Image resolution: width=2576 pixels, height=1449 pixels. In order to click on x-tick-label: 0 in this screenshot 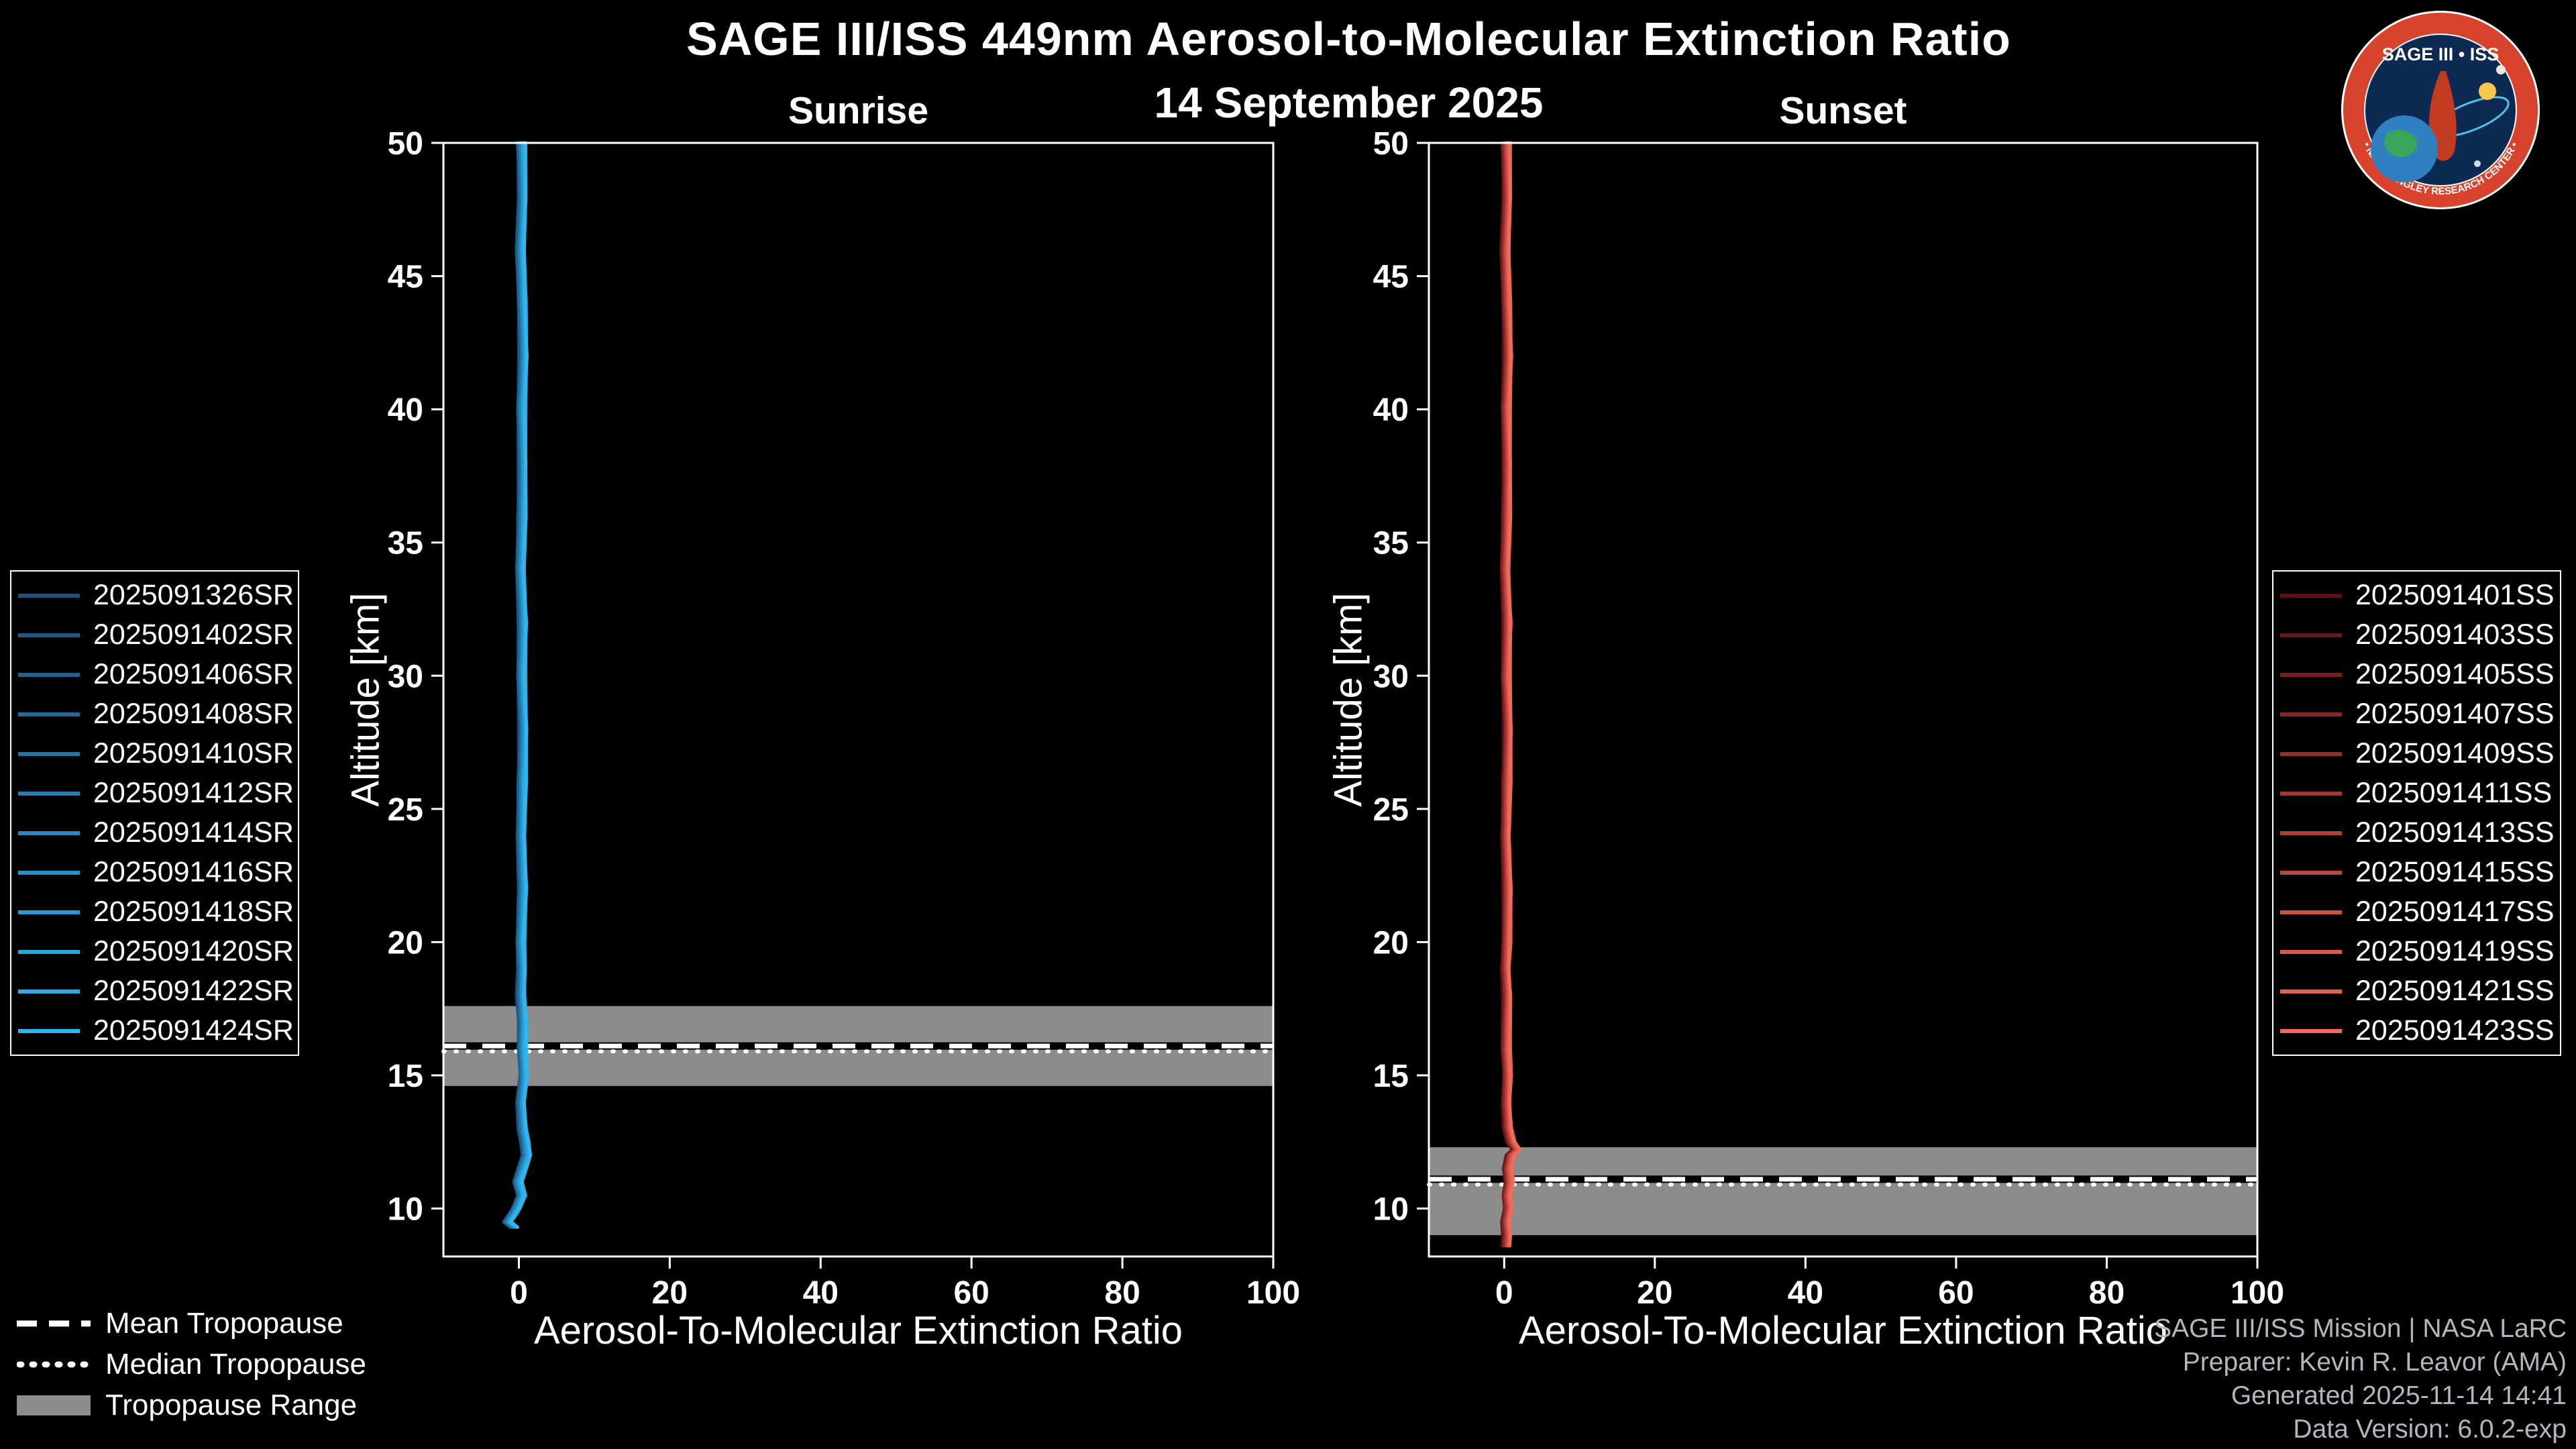, I will do `click(519, 1293)`.